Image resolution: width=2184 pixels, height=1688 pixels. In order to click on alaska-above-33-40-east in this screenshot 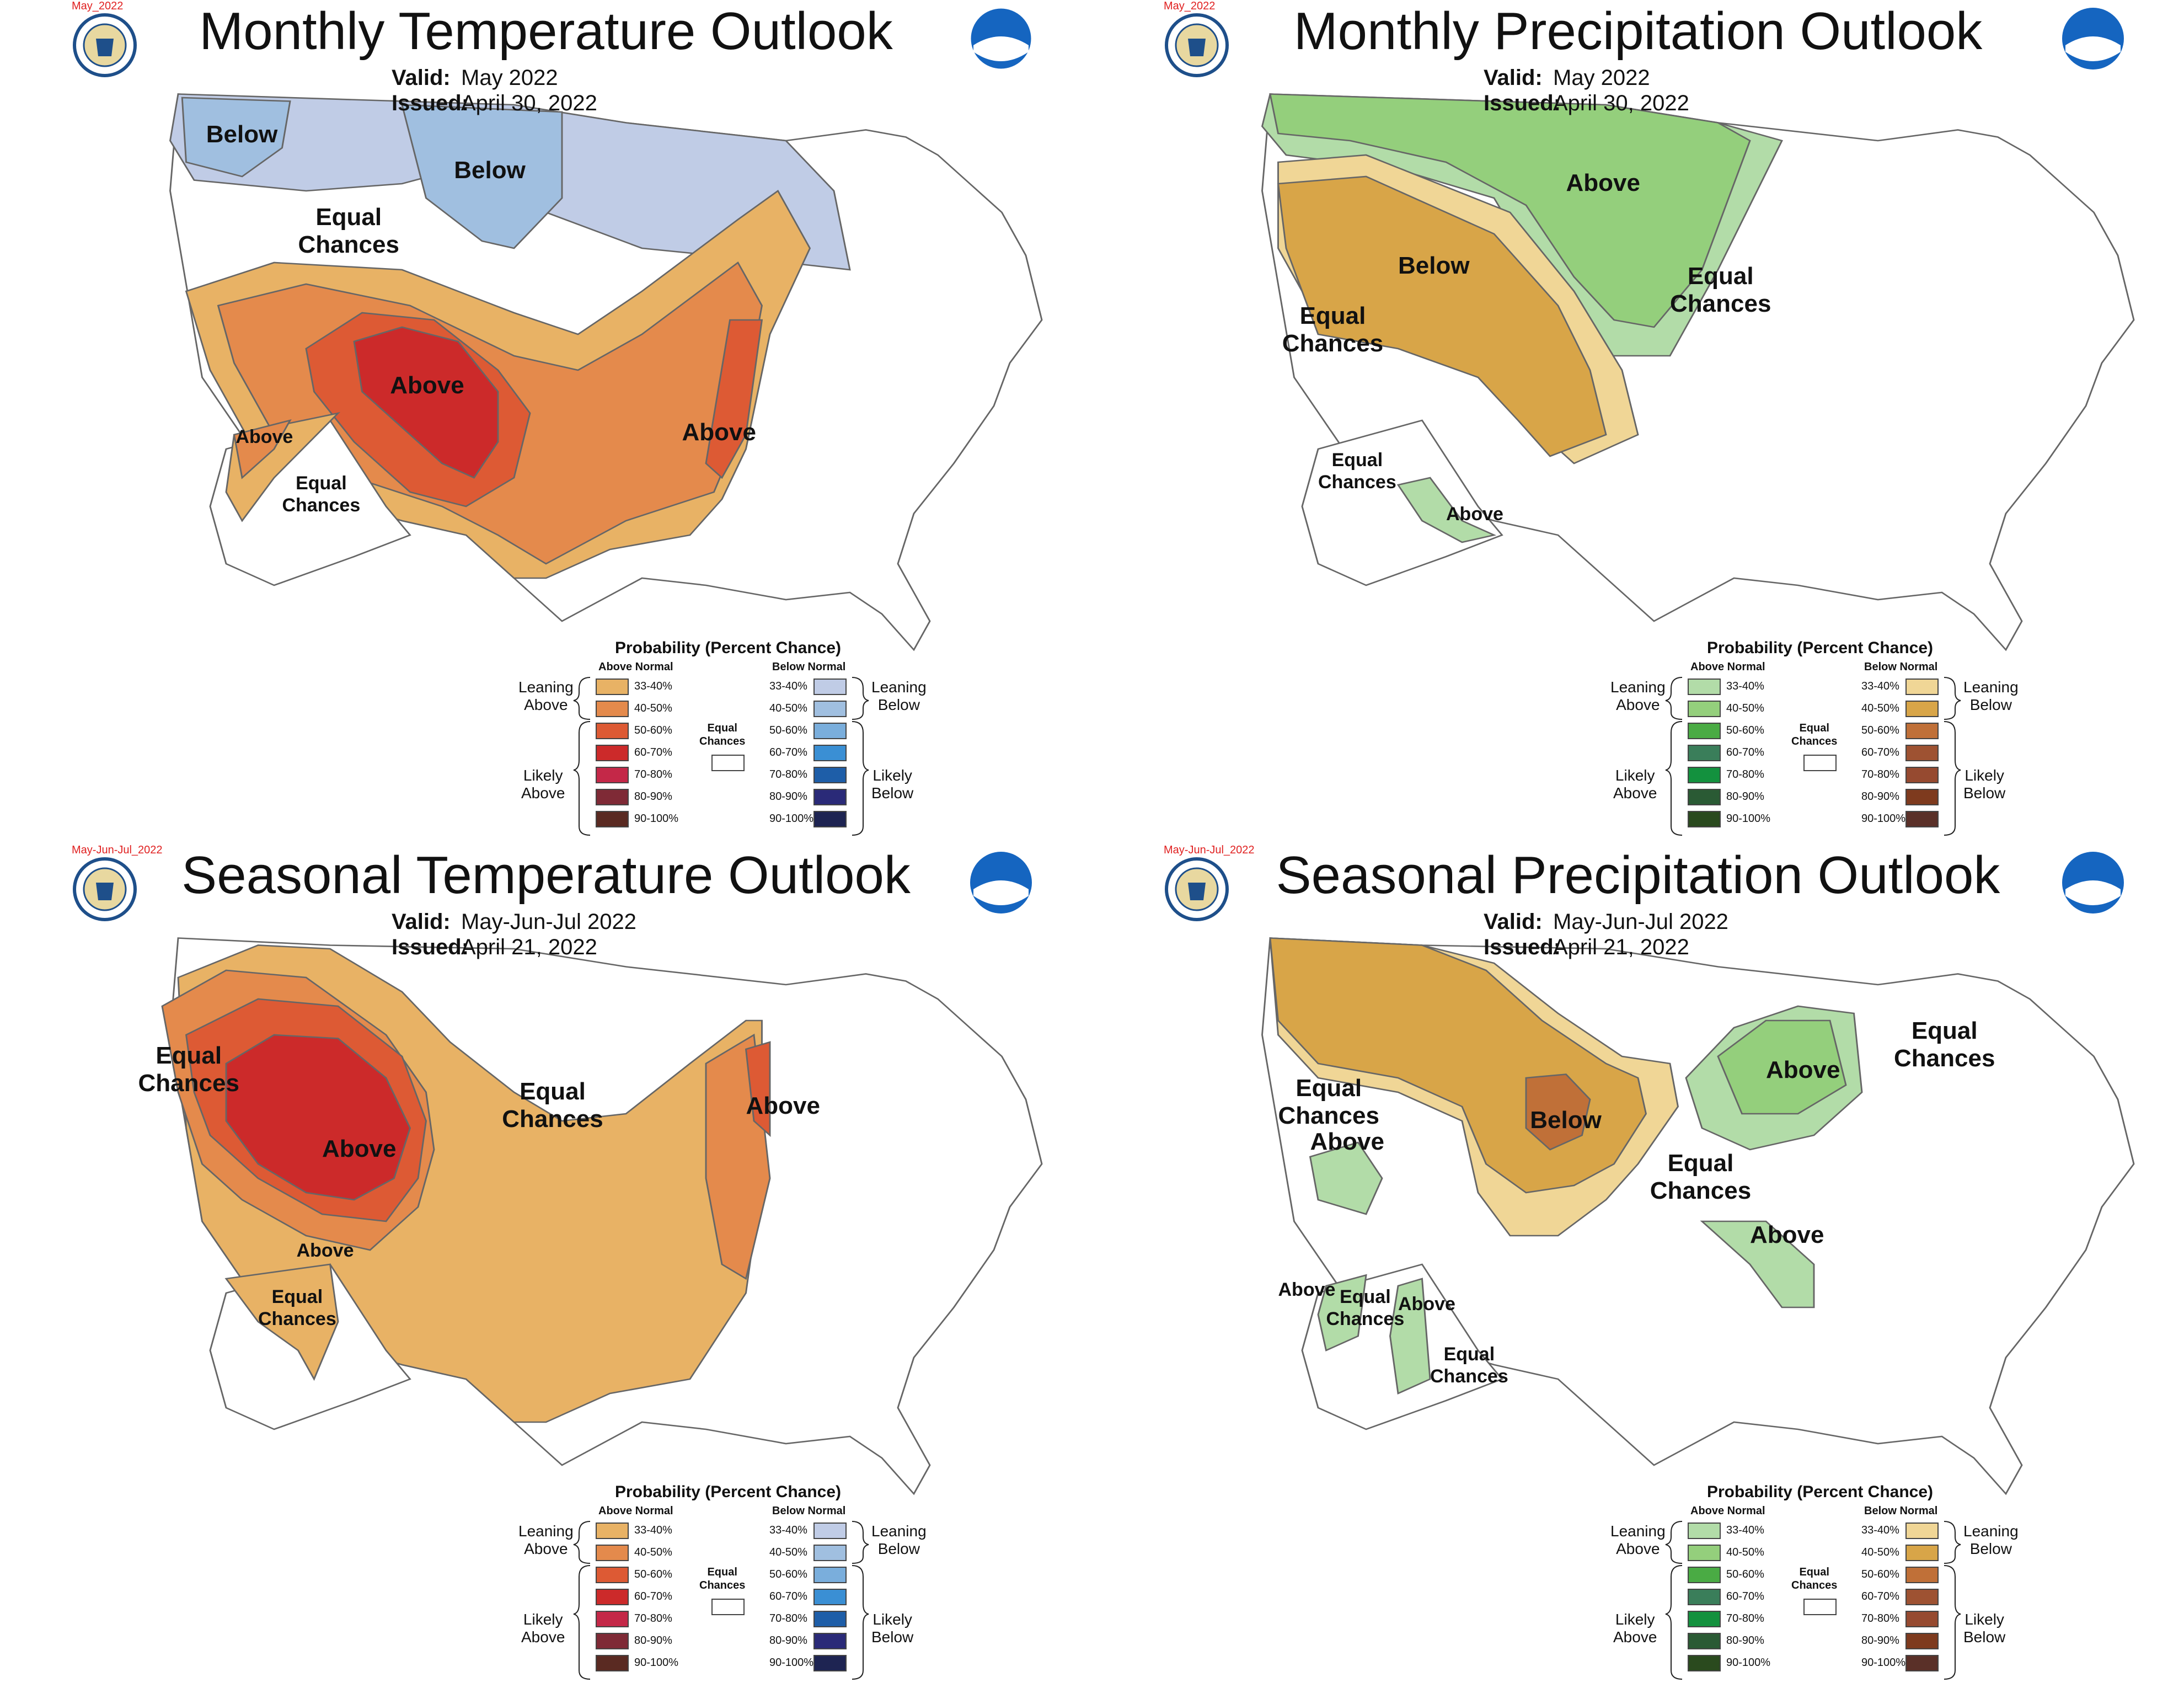, I will do `click(1410, 1336)`.